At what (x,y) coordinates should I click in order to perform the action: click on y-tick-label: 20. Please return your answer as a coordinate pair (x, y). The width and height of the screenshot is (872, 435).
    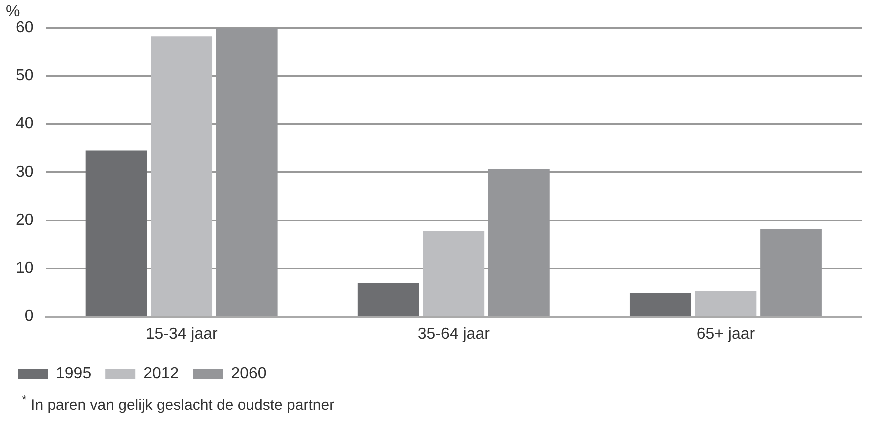
    Looking at the image, I should click on (25, 220).